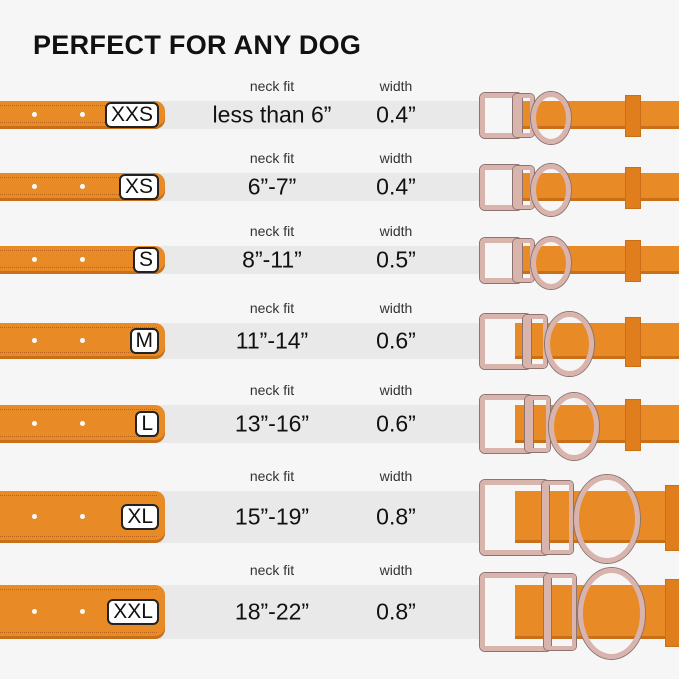 The width and height of the screenshot is (679, 679). Describe the element at coordinates (396, 259) in the screenshot. I see `width-value: 0.5”` at that location.